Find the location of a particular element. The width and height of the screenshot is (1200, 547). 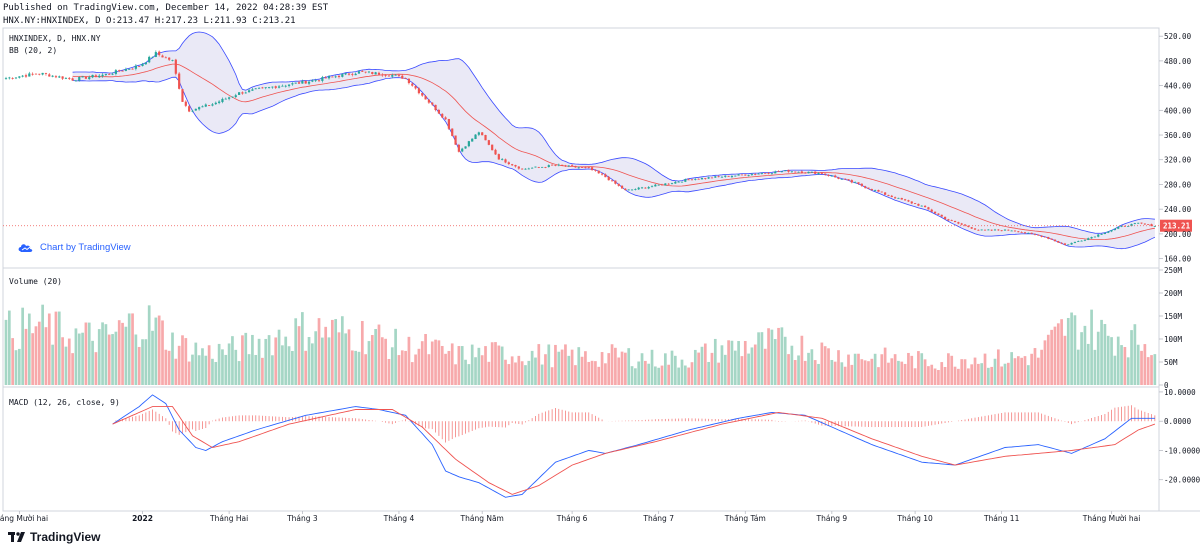

price-axis-label: 240.00 is located at coordinates (1178, 209).